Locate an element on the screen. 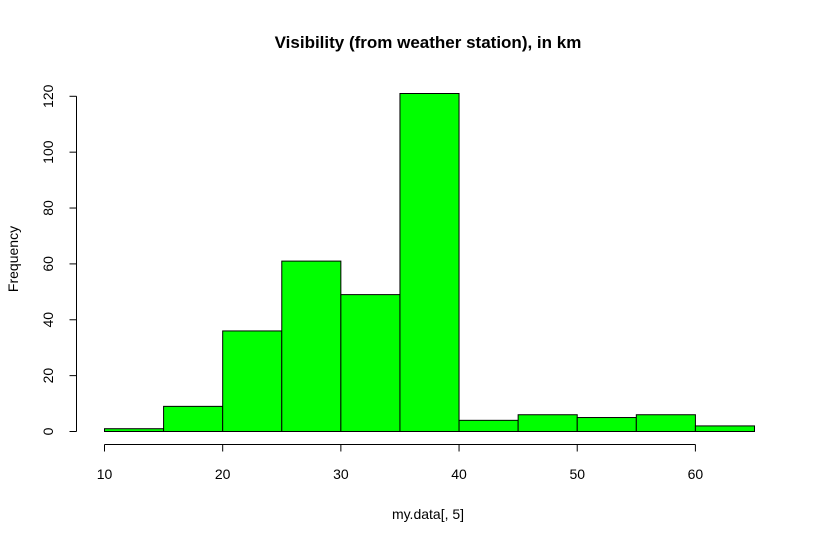 The width and height of the screenshot is (820, 543). x-tick-label: 30 is located at coordinates (341, 474).